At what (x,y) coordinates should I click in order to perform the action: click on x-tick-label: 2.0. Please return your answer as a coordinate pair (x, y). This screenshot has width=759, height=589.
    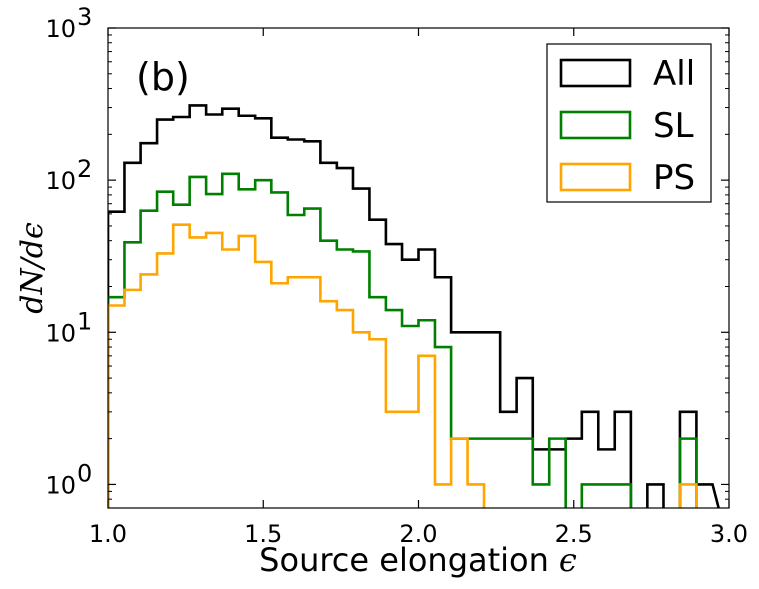
    Looking at the image, I should click on (418, 534).